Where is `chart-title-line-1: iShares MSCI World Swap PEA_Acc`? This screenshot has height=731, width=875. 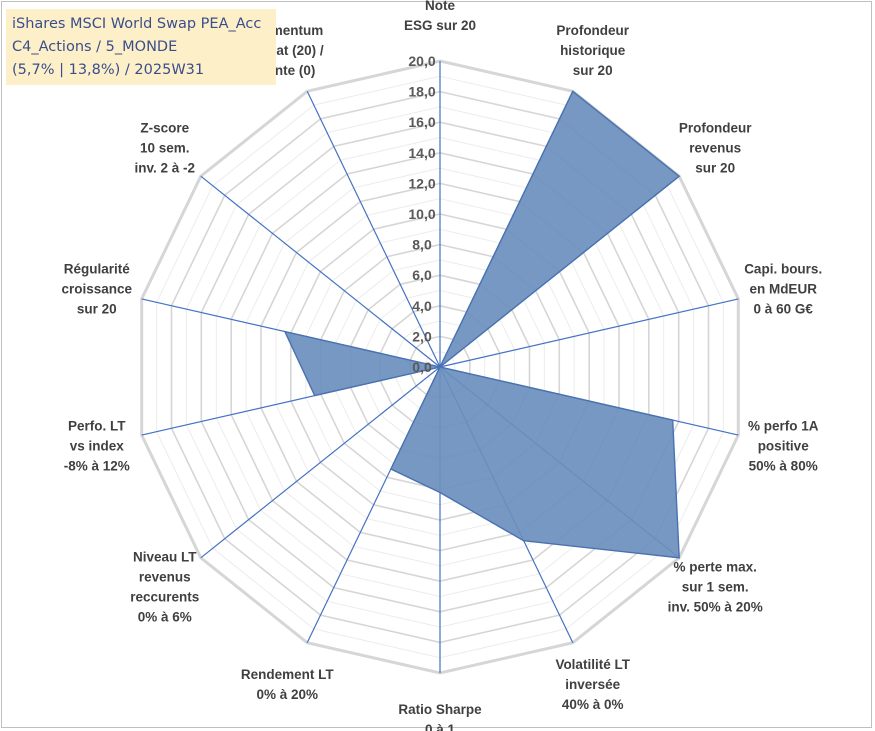
chart-title-line-1: iShares MSCI World Swap PEA_Acc is located at coordinates (137, 24).